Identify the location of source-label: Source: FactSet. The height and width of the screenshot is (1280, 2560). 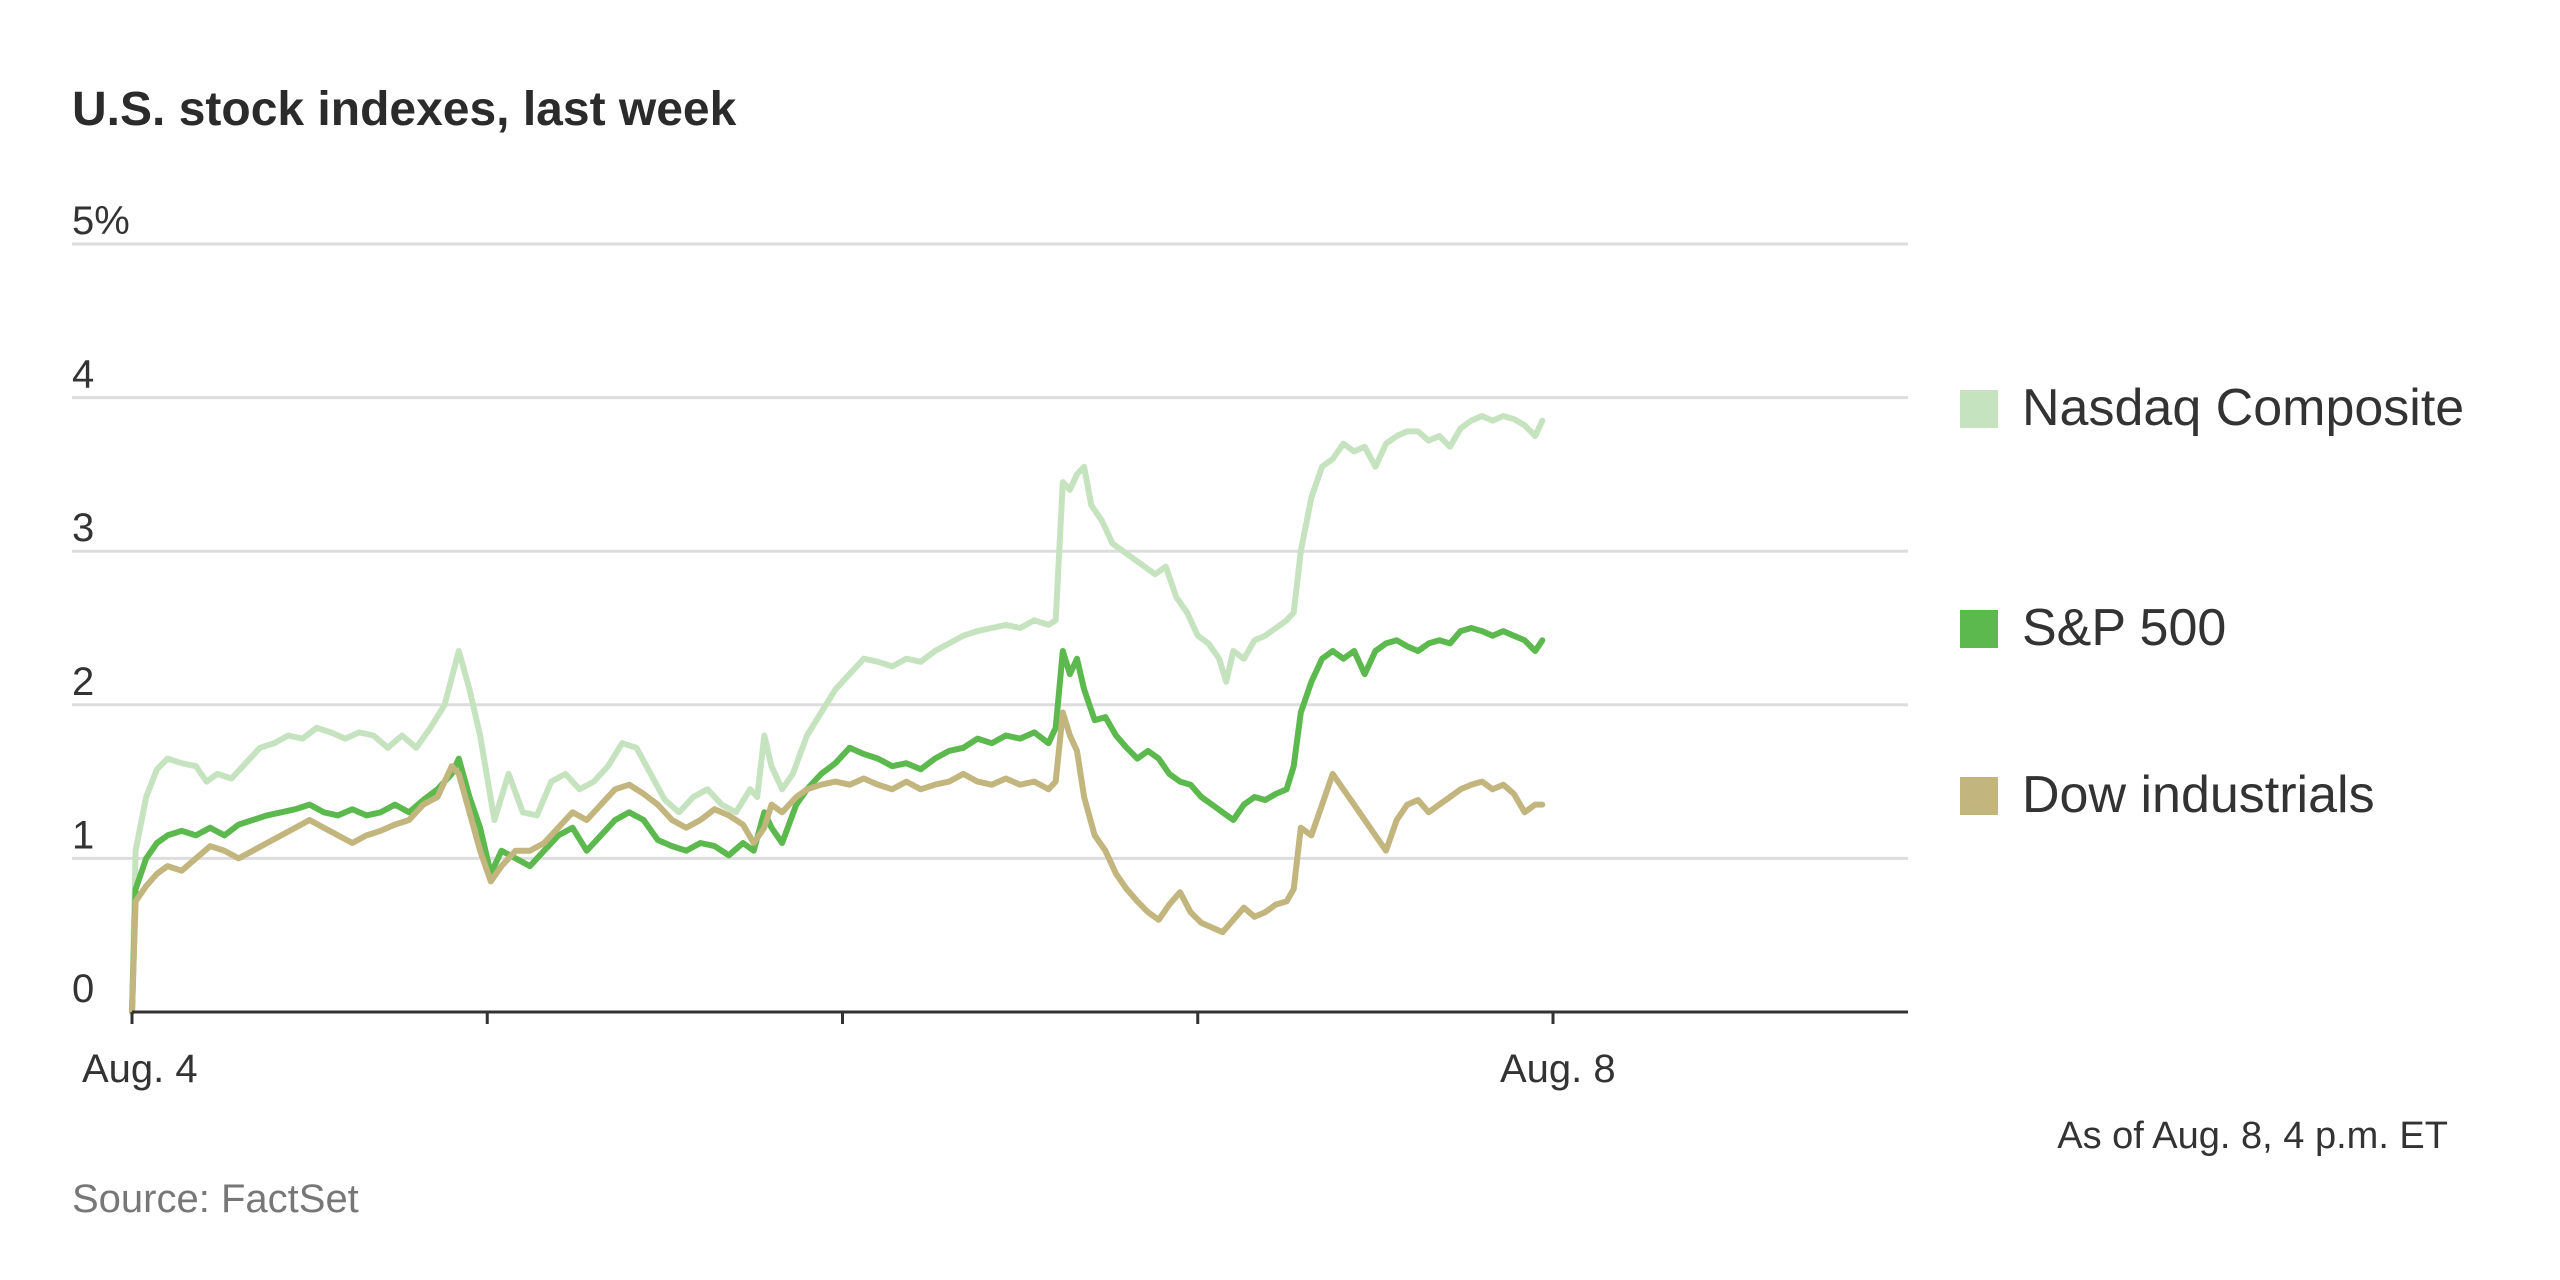
(215, 1199).